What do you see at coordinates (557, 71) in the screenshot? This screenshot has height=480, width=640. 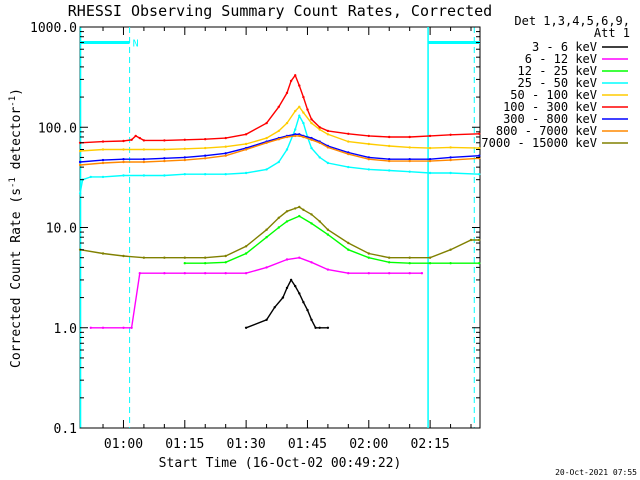 I see `legend-label: 12 - 25 keV` at bounding box center [557, 71].